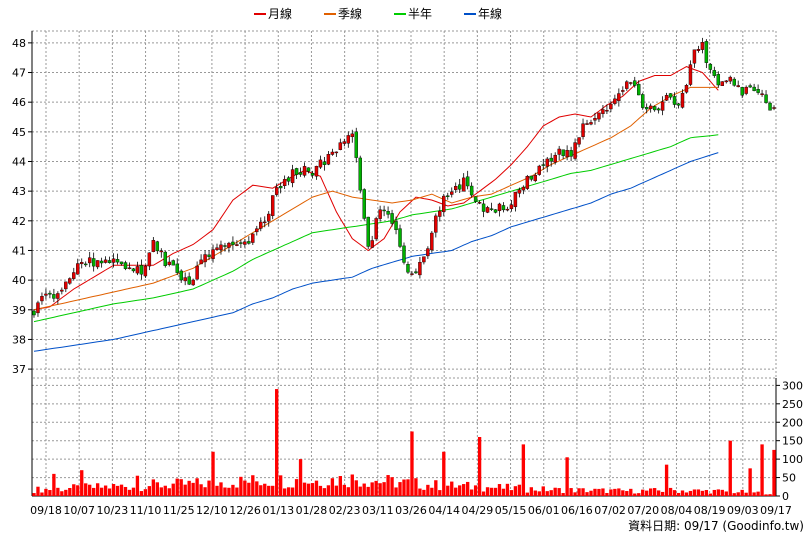  Describe the element at coordinates (544, 510) in the screenshot. I see `x-tick-label: 06/01` at that location.